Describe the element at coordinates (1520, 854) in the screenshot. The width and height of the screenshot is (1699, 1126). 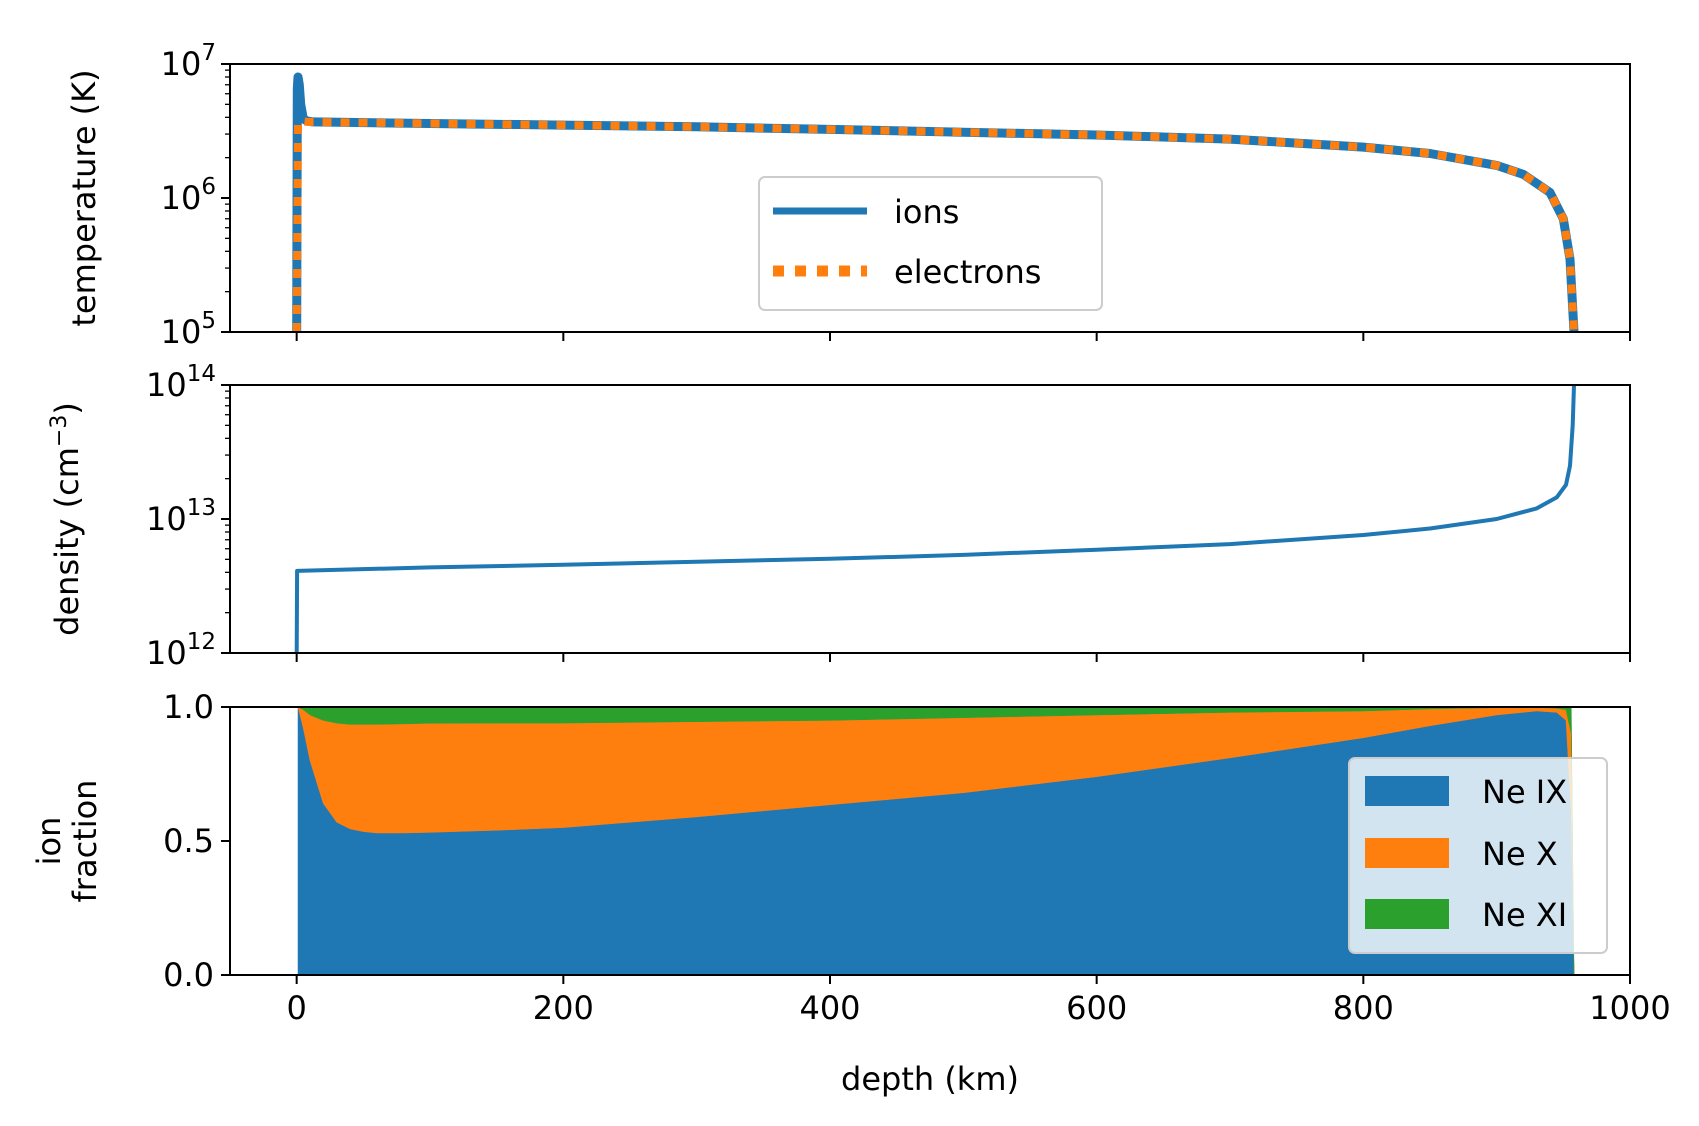
I see `legend-ne-x-label: Ne X` at that location.